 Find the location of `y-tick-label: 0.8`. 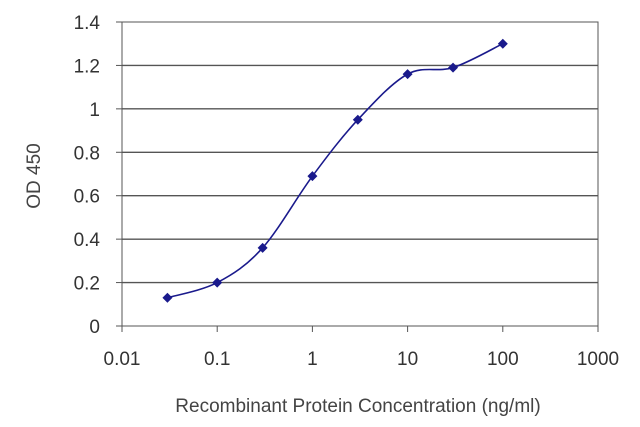

y-tick-label: 0.8 is located at coordinates (87, 153).